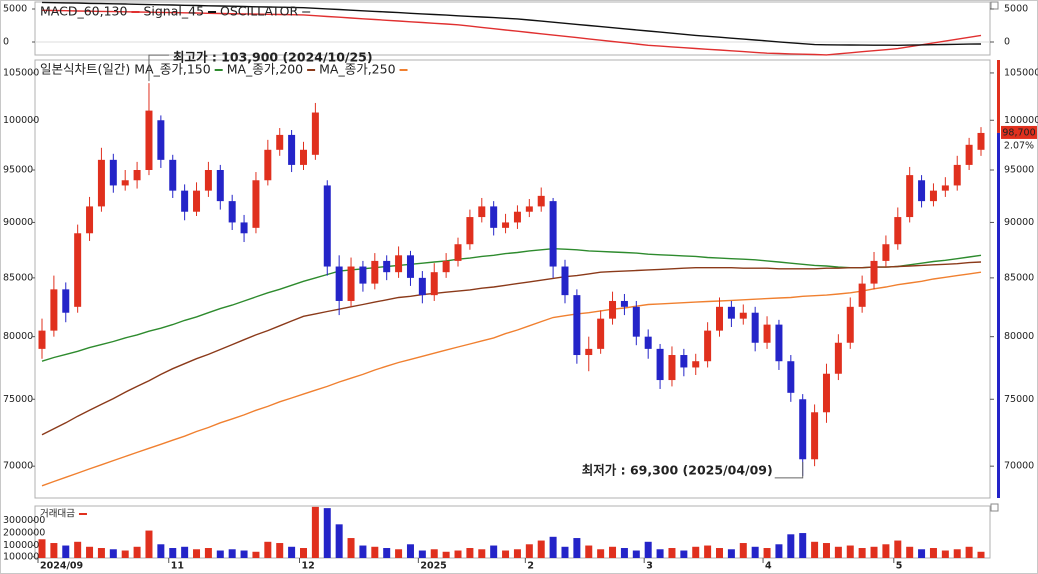 This screenshot has height=574, width=1038. Describe the element at coordinates (177, 566) in the screenshot. I see `x-tick-label: 11` at that location.